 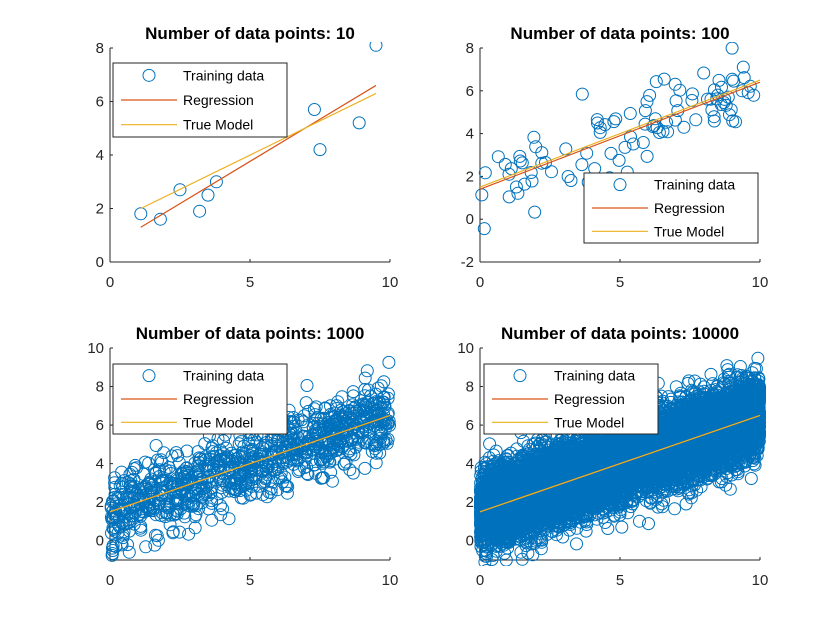 I want to click on y-tick-label: 8, so click(x=470, y=48).